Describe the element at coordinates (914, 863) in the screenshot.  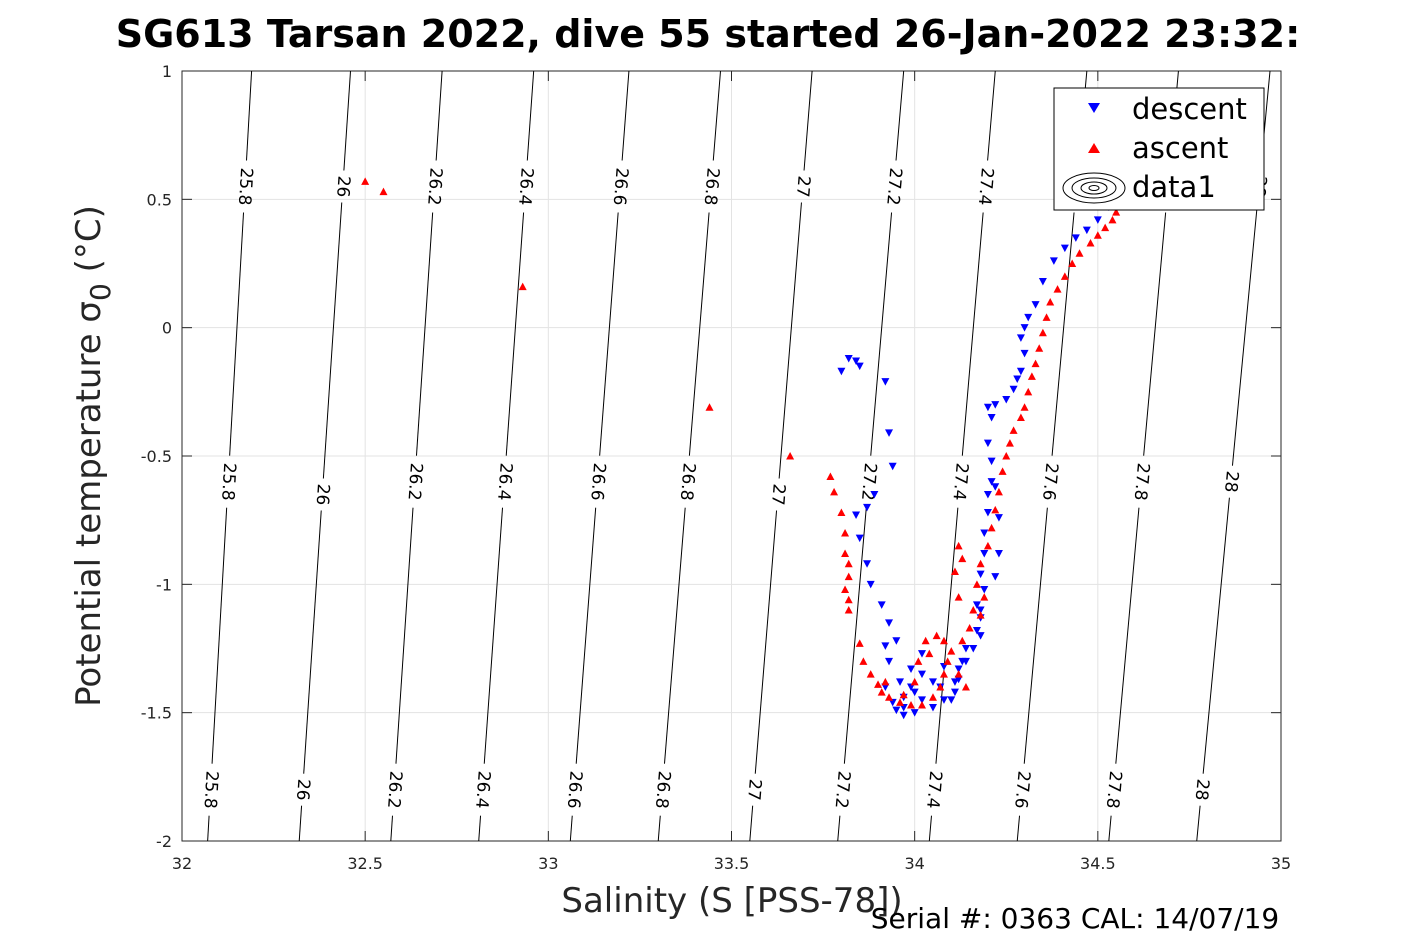
I see `x-tick-label: 34` at that location.